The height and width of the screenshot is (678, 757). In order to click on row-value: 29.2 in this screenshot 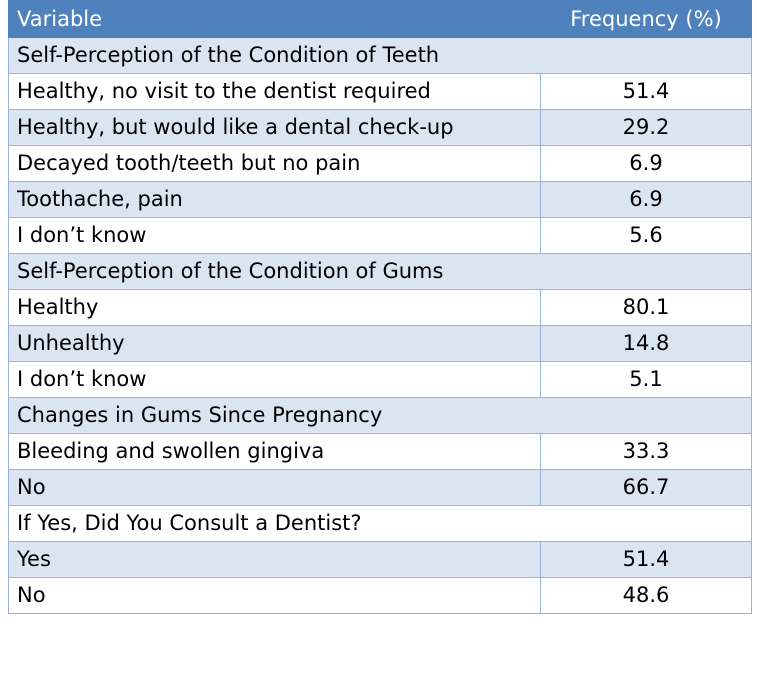, I will do `click(646, 127)`.